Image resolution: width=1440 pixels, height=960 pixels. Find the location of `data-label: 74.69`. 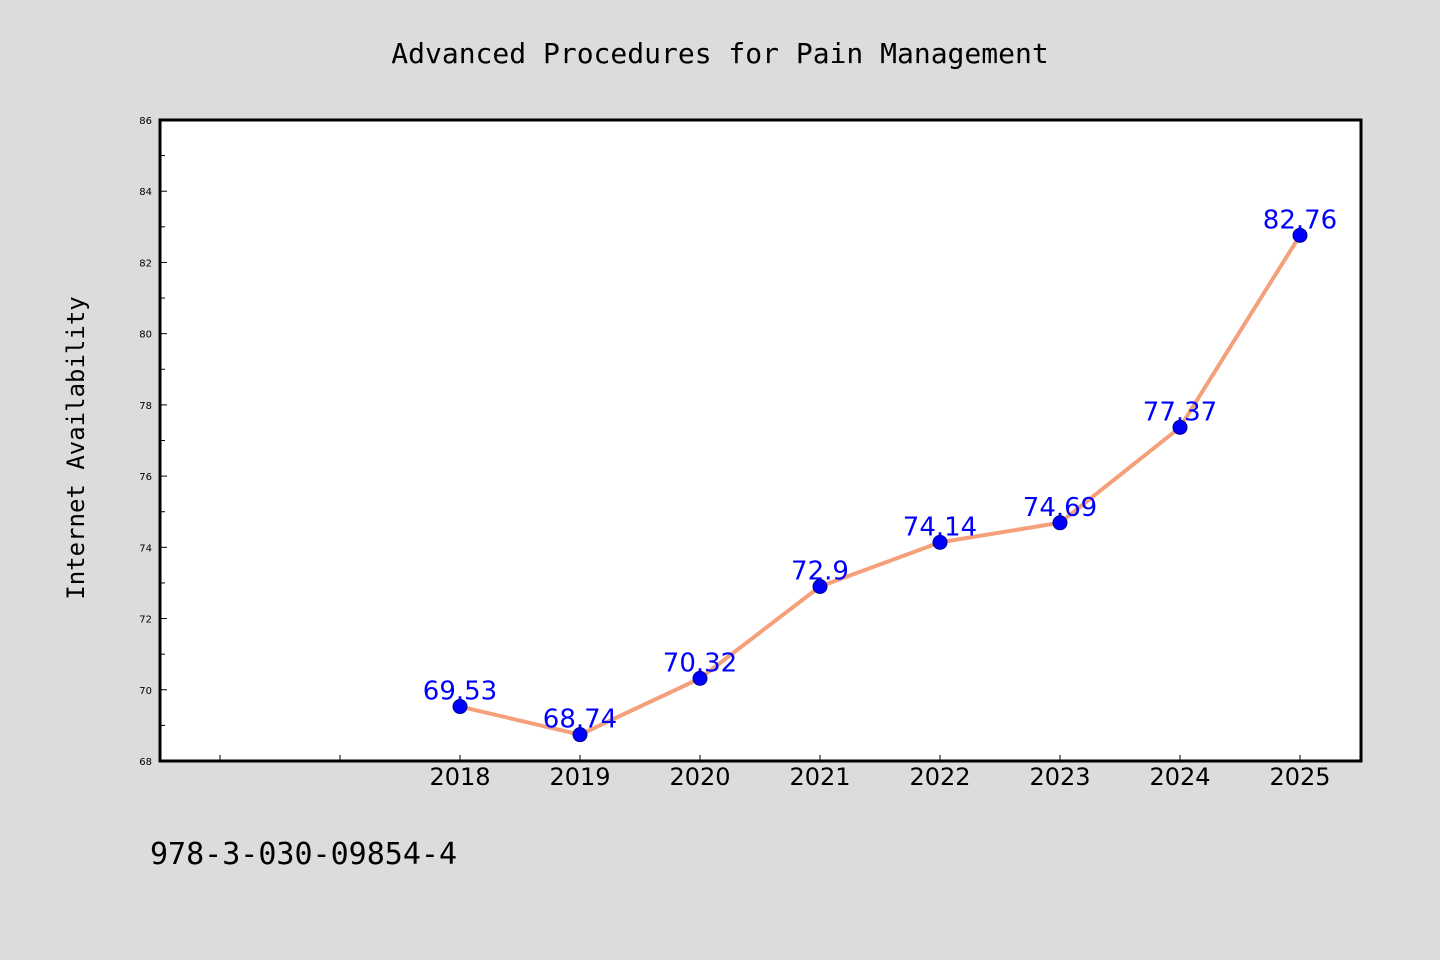

data-label: 74.69 is located at coordinates (1060, 508).